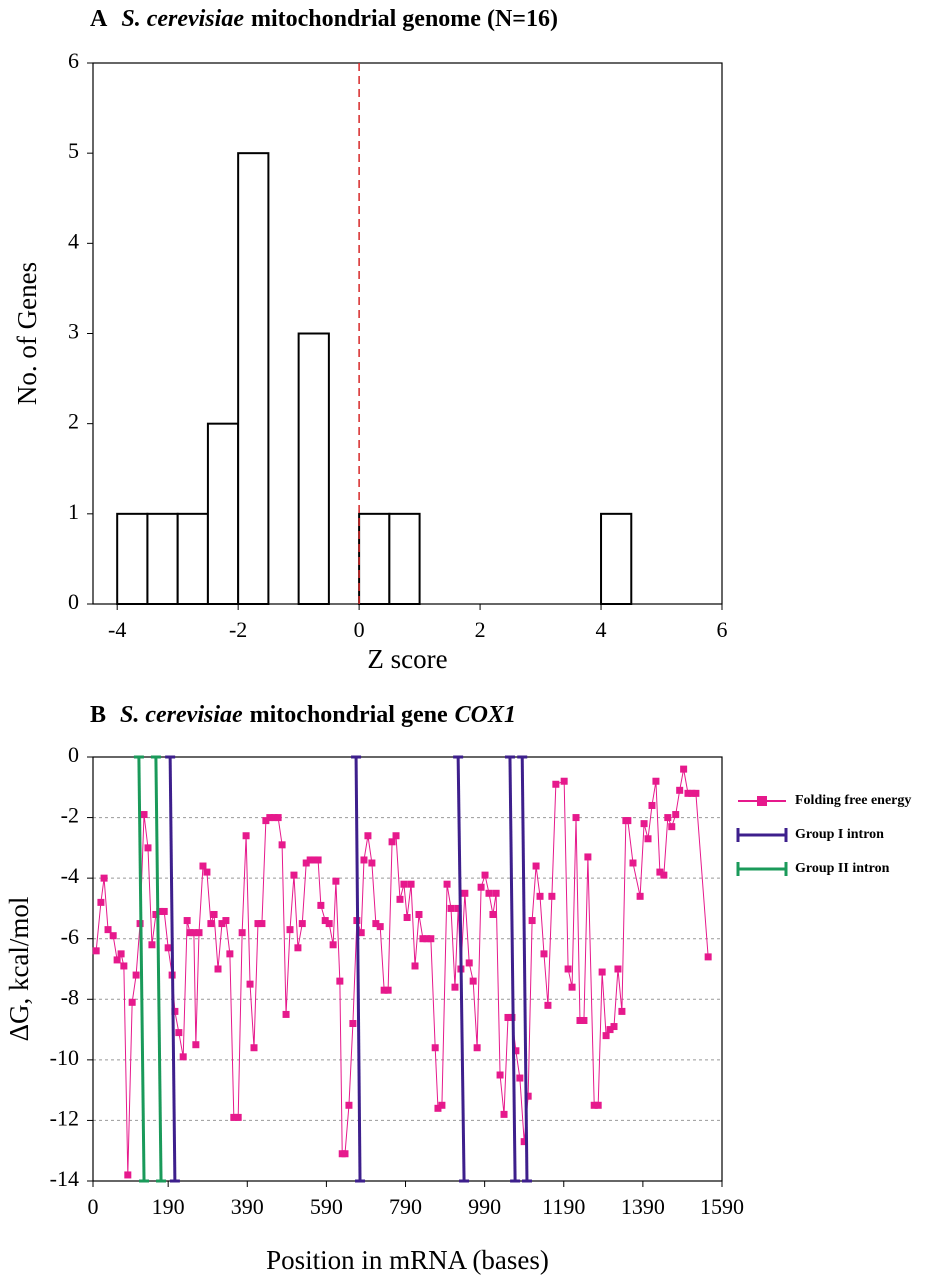 The image size is (944, 1280). Describe the element at coordinates (484, 1206) in the screenshot. I see `x-tick-label: 990` at that location.